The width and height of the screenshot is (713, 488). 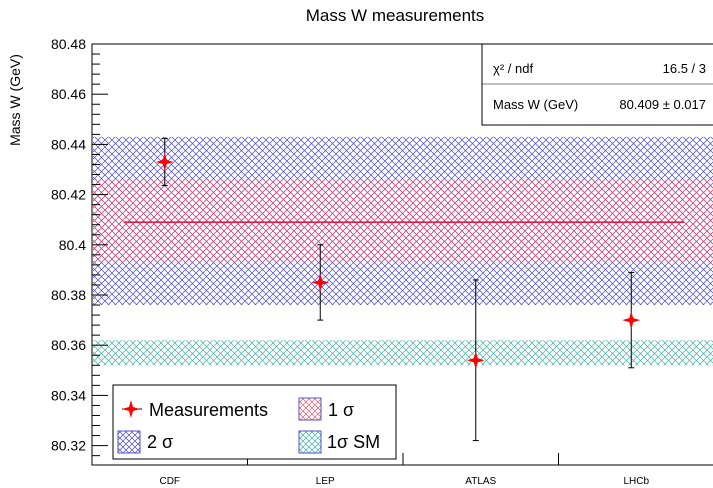 What do you see at coordinates (684, 68) in the screenshot?
I see `stats-chi2-value: 16.5 / 3` at bounding box center [684, 68].